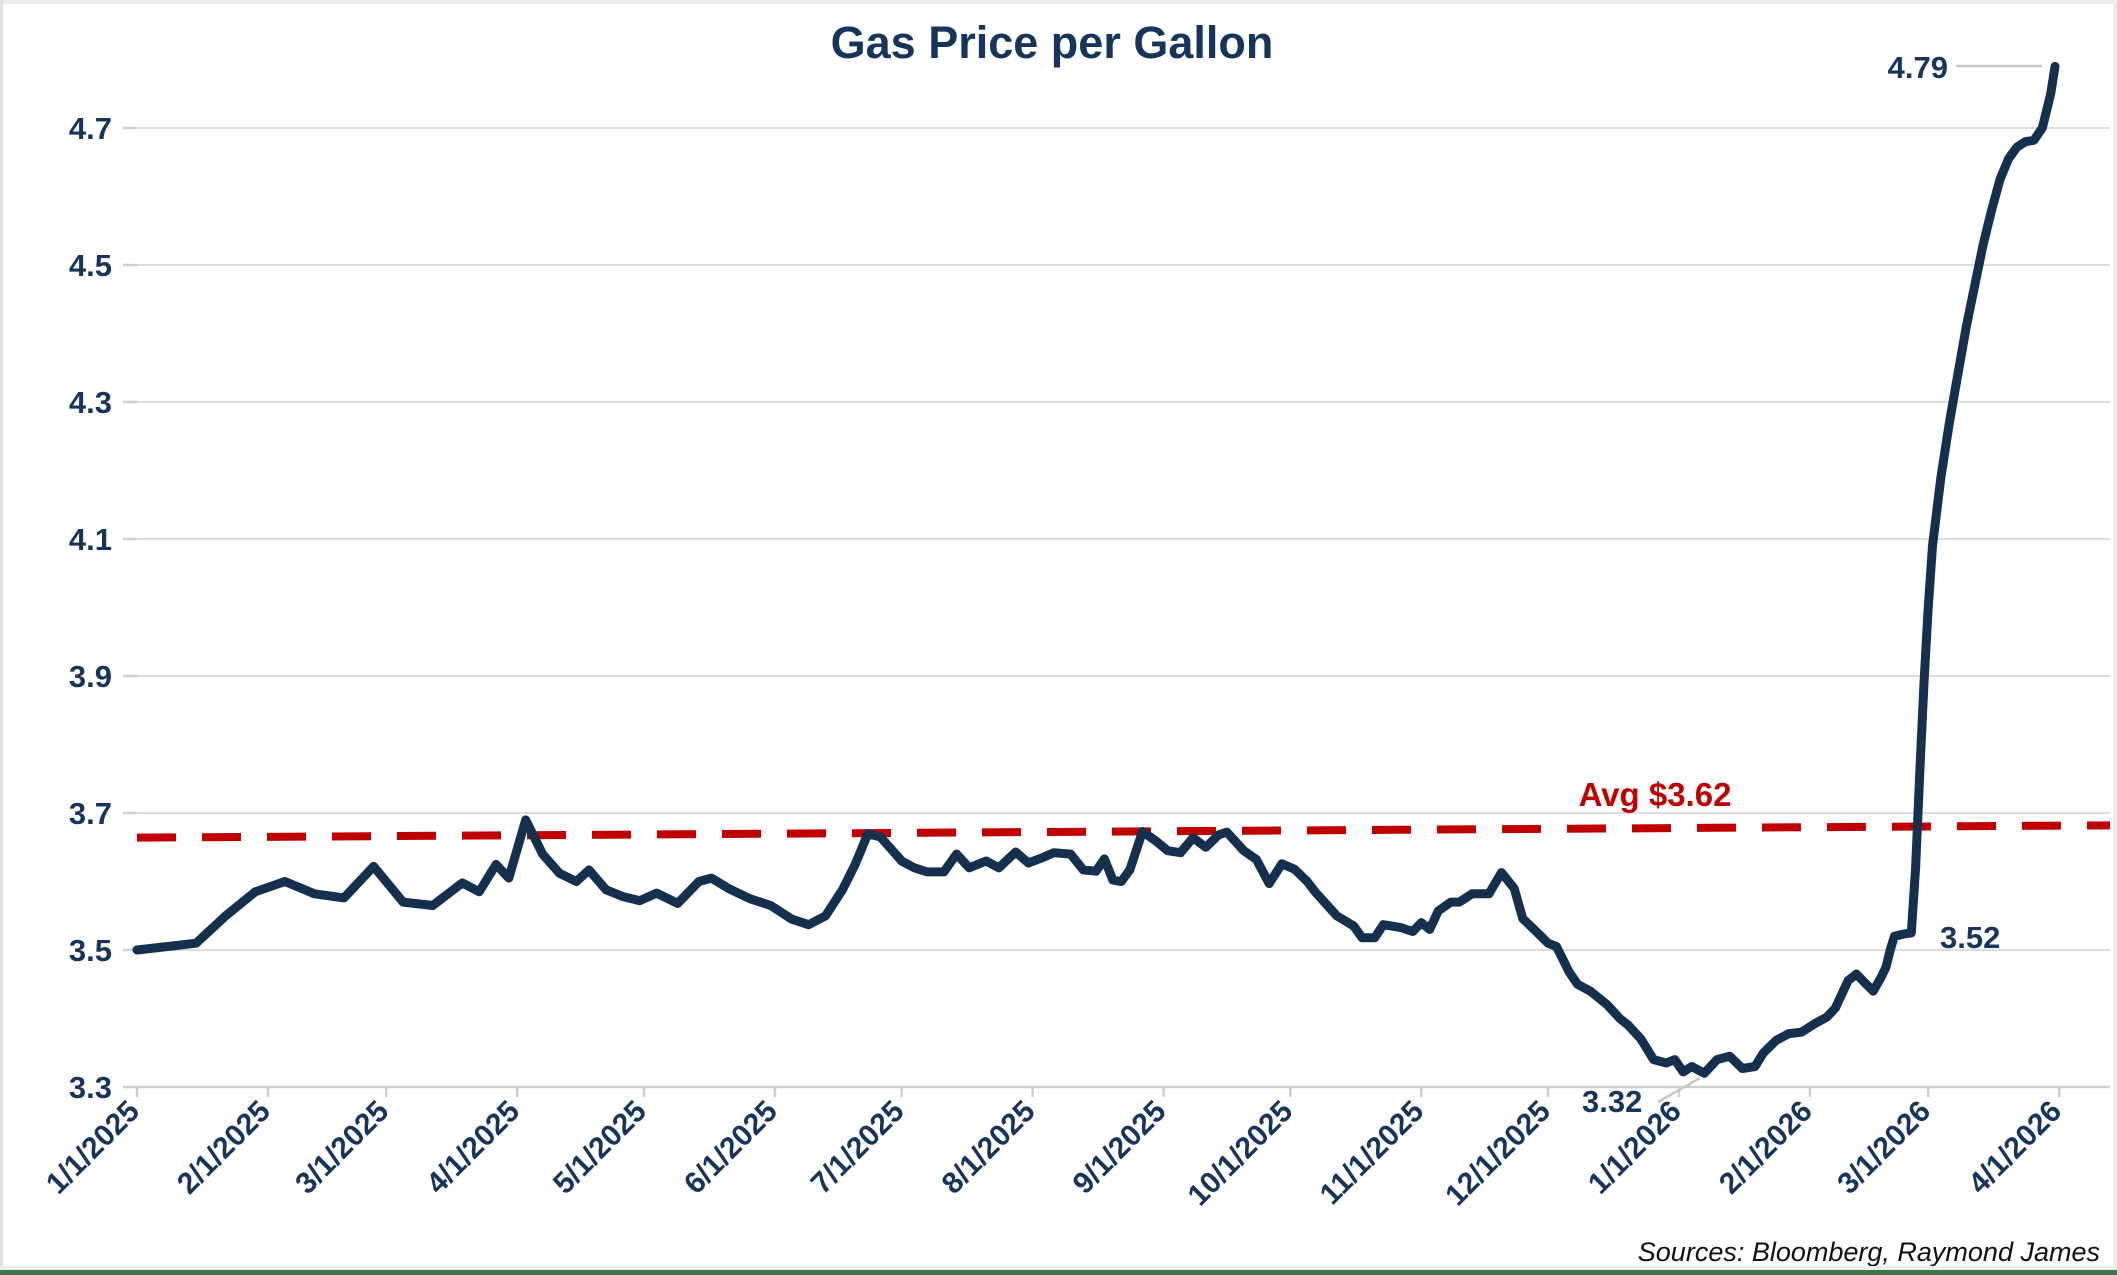  Describe the element at coordinates (90, 539) in the screenshot. I see `y-axis-label: 4.1` at that location.